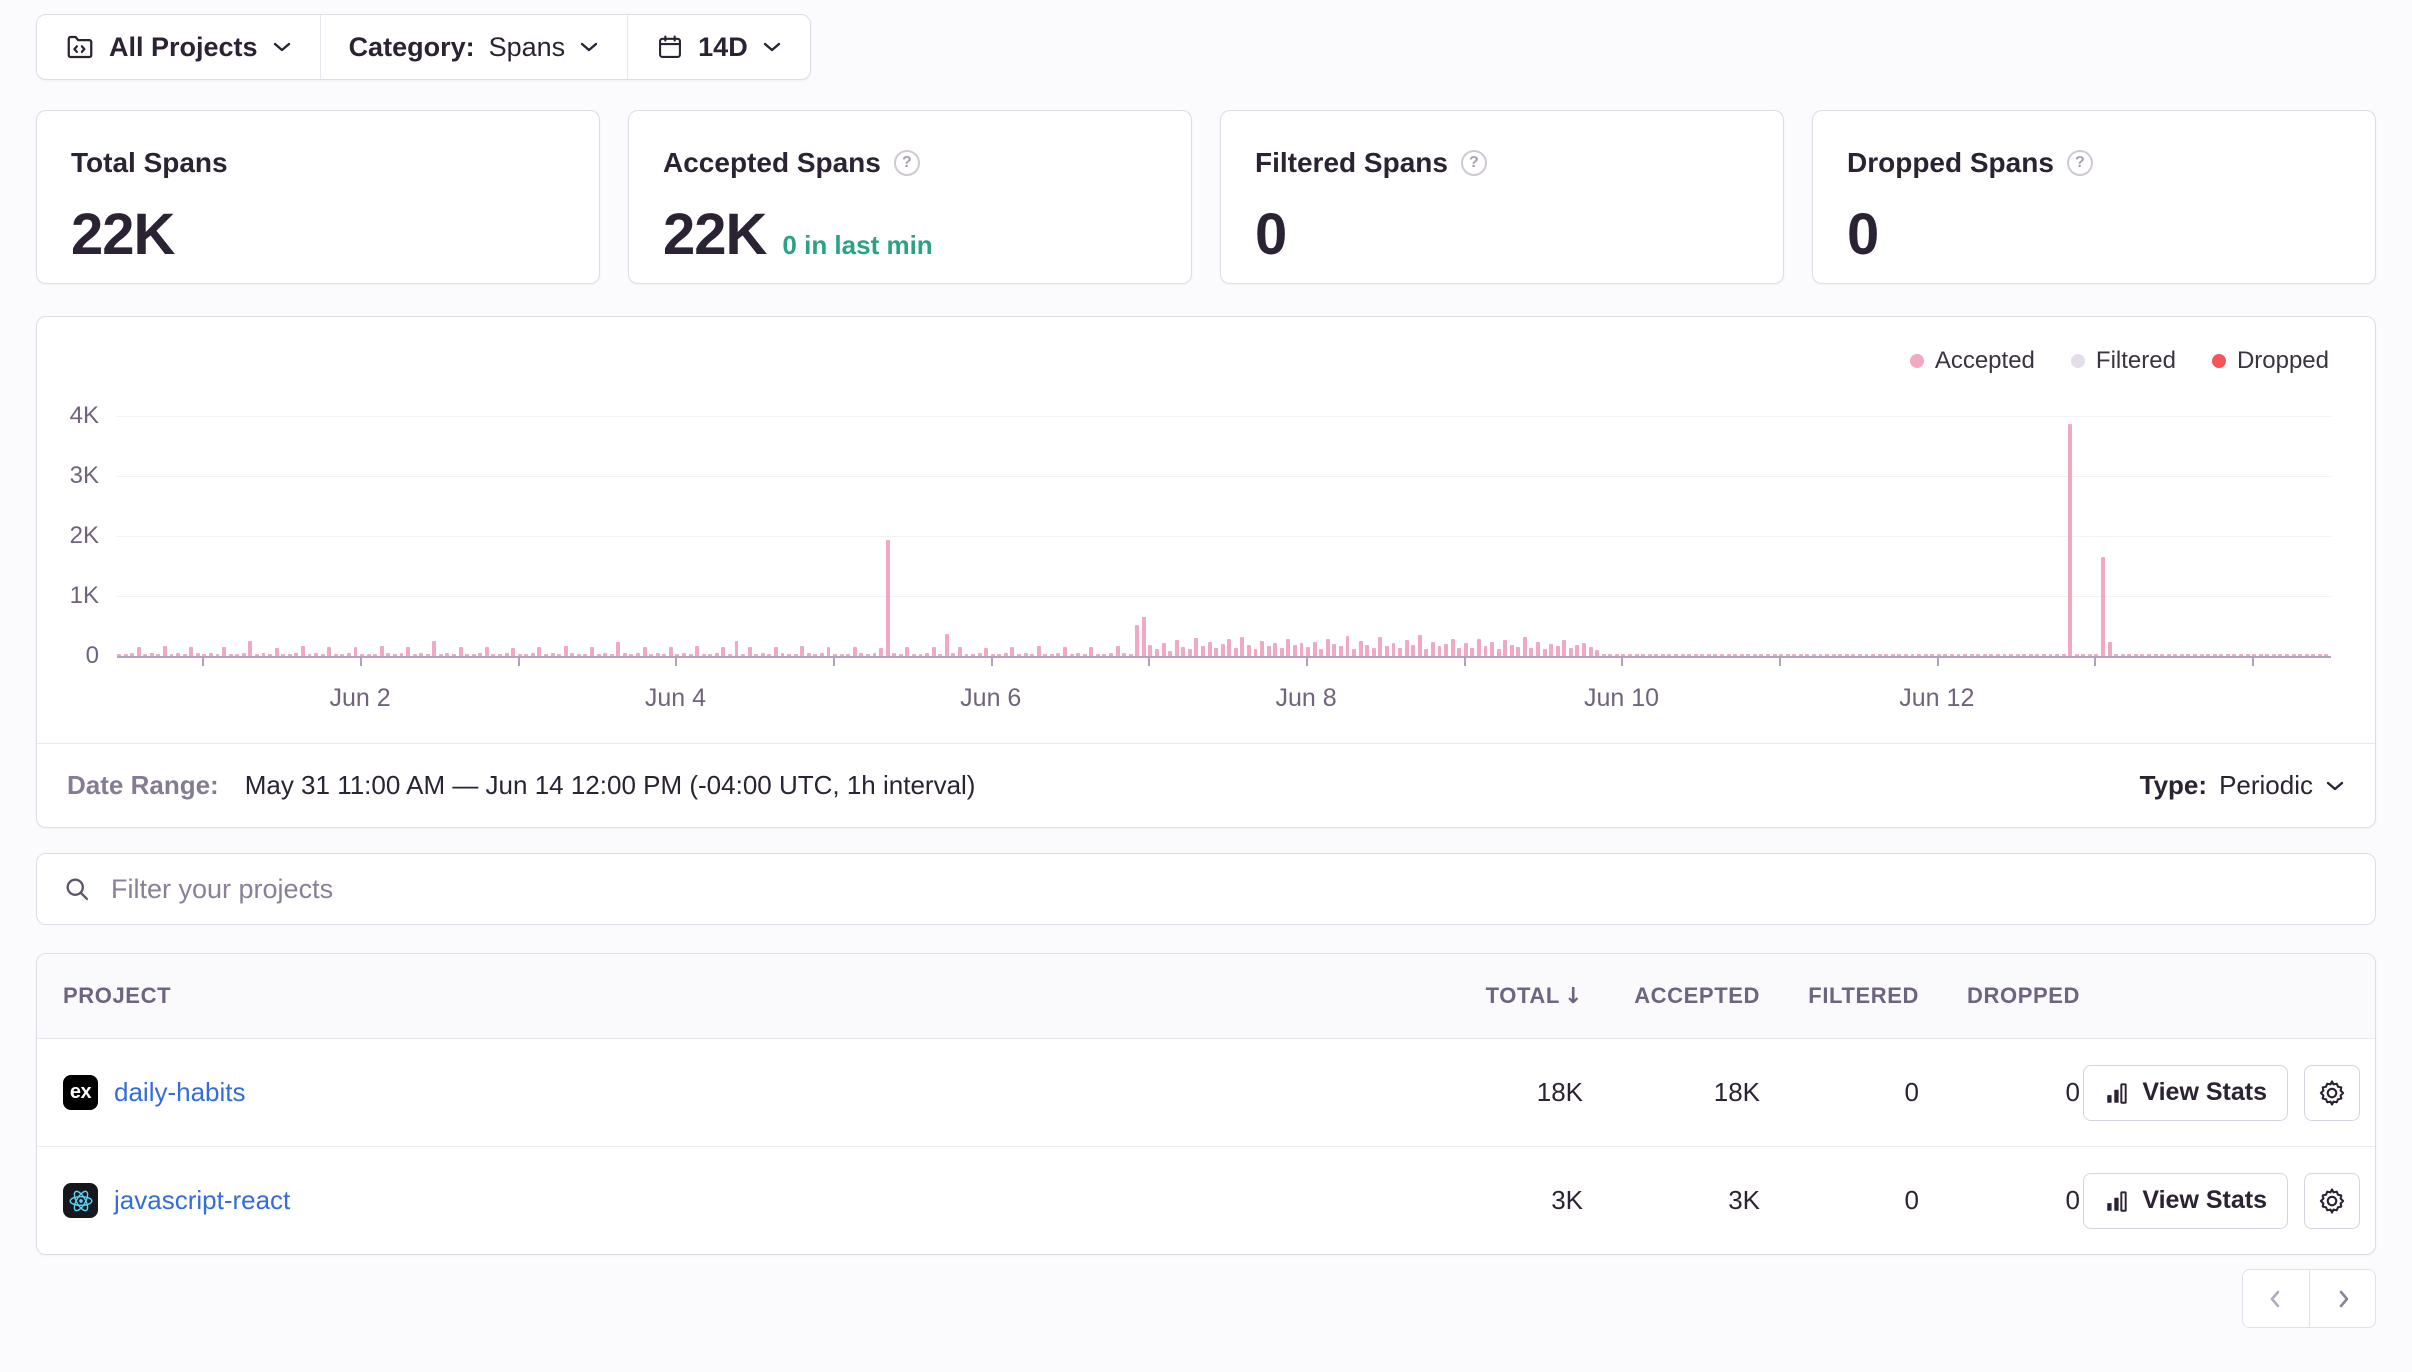 Image resolution: width=2412 pixels, height=1372 pixels. I want to click on filter-projects-input, so click(1229, 889).